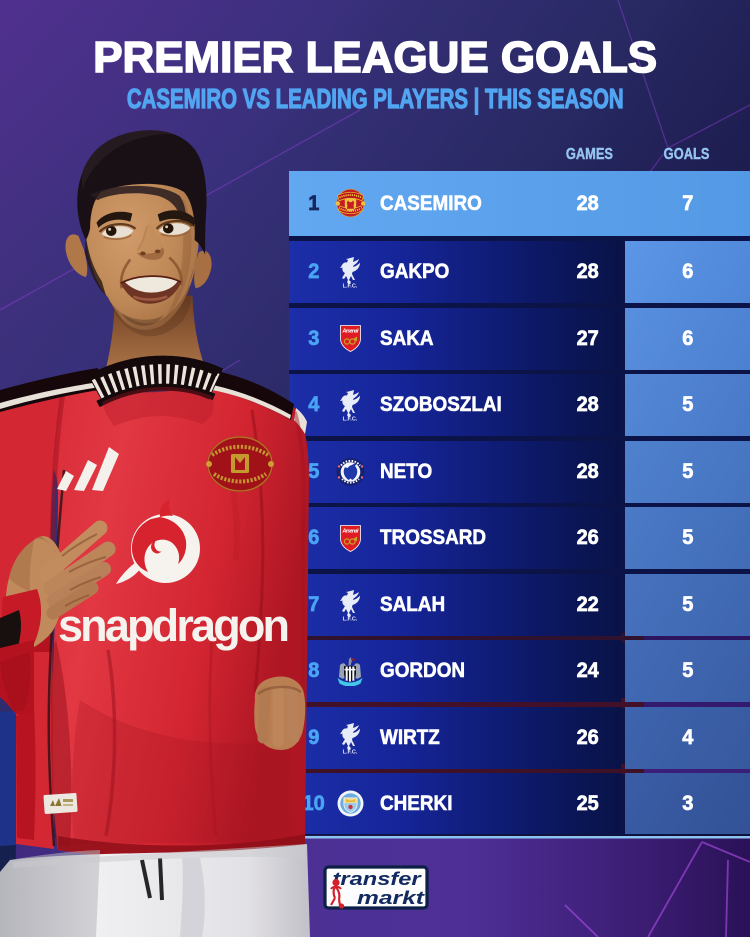  Describe the element at coordinates (174, 625) in the screenshot. I see `svg-text: snapdragon` at that location.